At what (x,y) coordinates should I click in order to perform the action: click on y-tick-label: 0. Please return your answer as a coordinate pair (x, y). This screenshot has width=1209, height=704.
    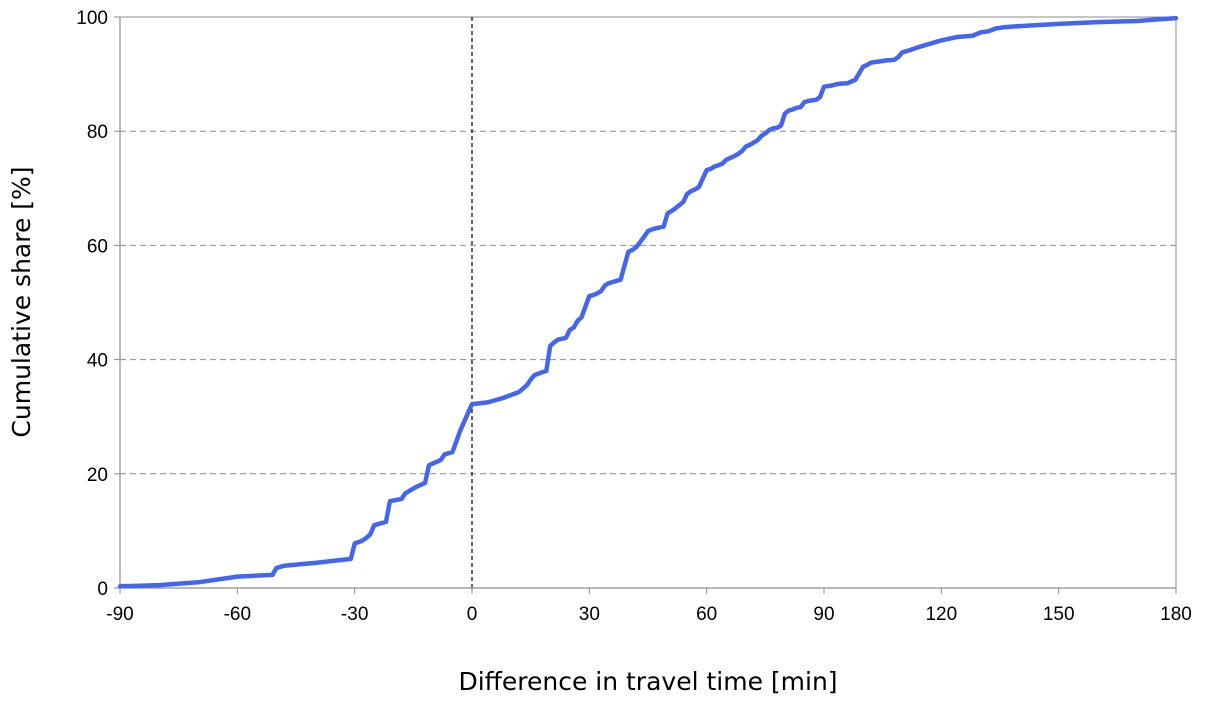
    Looking at the image, I should click on (102, 589).